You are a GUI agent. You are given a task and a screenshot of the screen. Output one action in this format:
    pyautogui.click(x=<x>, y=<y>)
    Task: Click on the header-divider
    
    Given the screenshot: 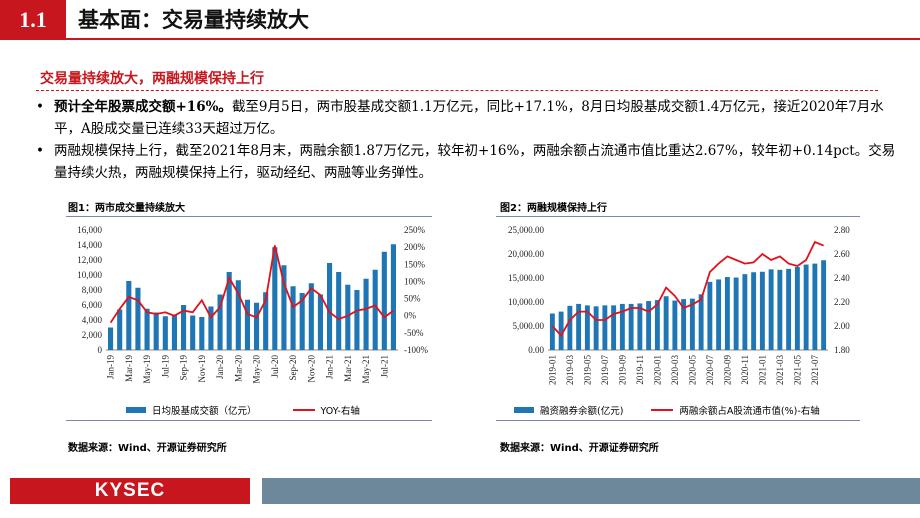 What is the action you would take?
    pyautogui.click(x=493, y=39)
    